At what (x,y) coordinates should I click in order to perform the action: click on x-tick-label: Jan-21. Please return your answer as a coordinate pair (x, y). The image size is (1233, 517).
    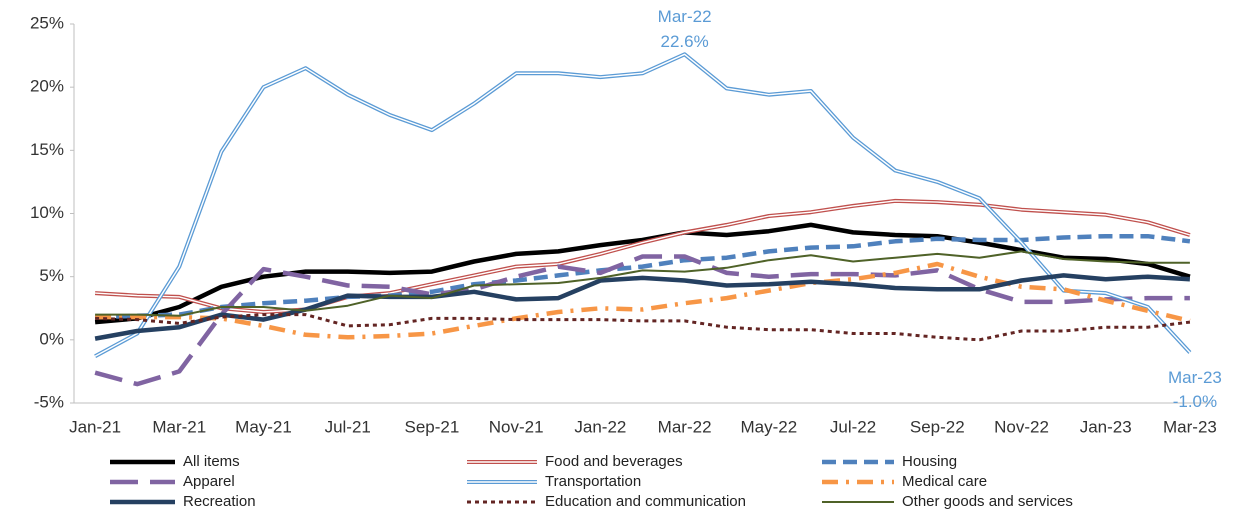
    Looking at the image, I should click on (95, 426).